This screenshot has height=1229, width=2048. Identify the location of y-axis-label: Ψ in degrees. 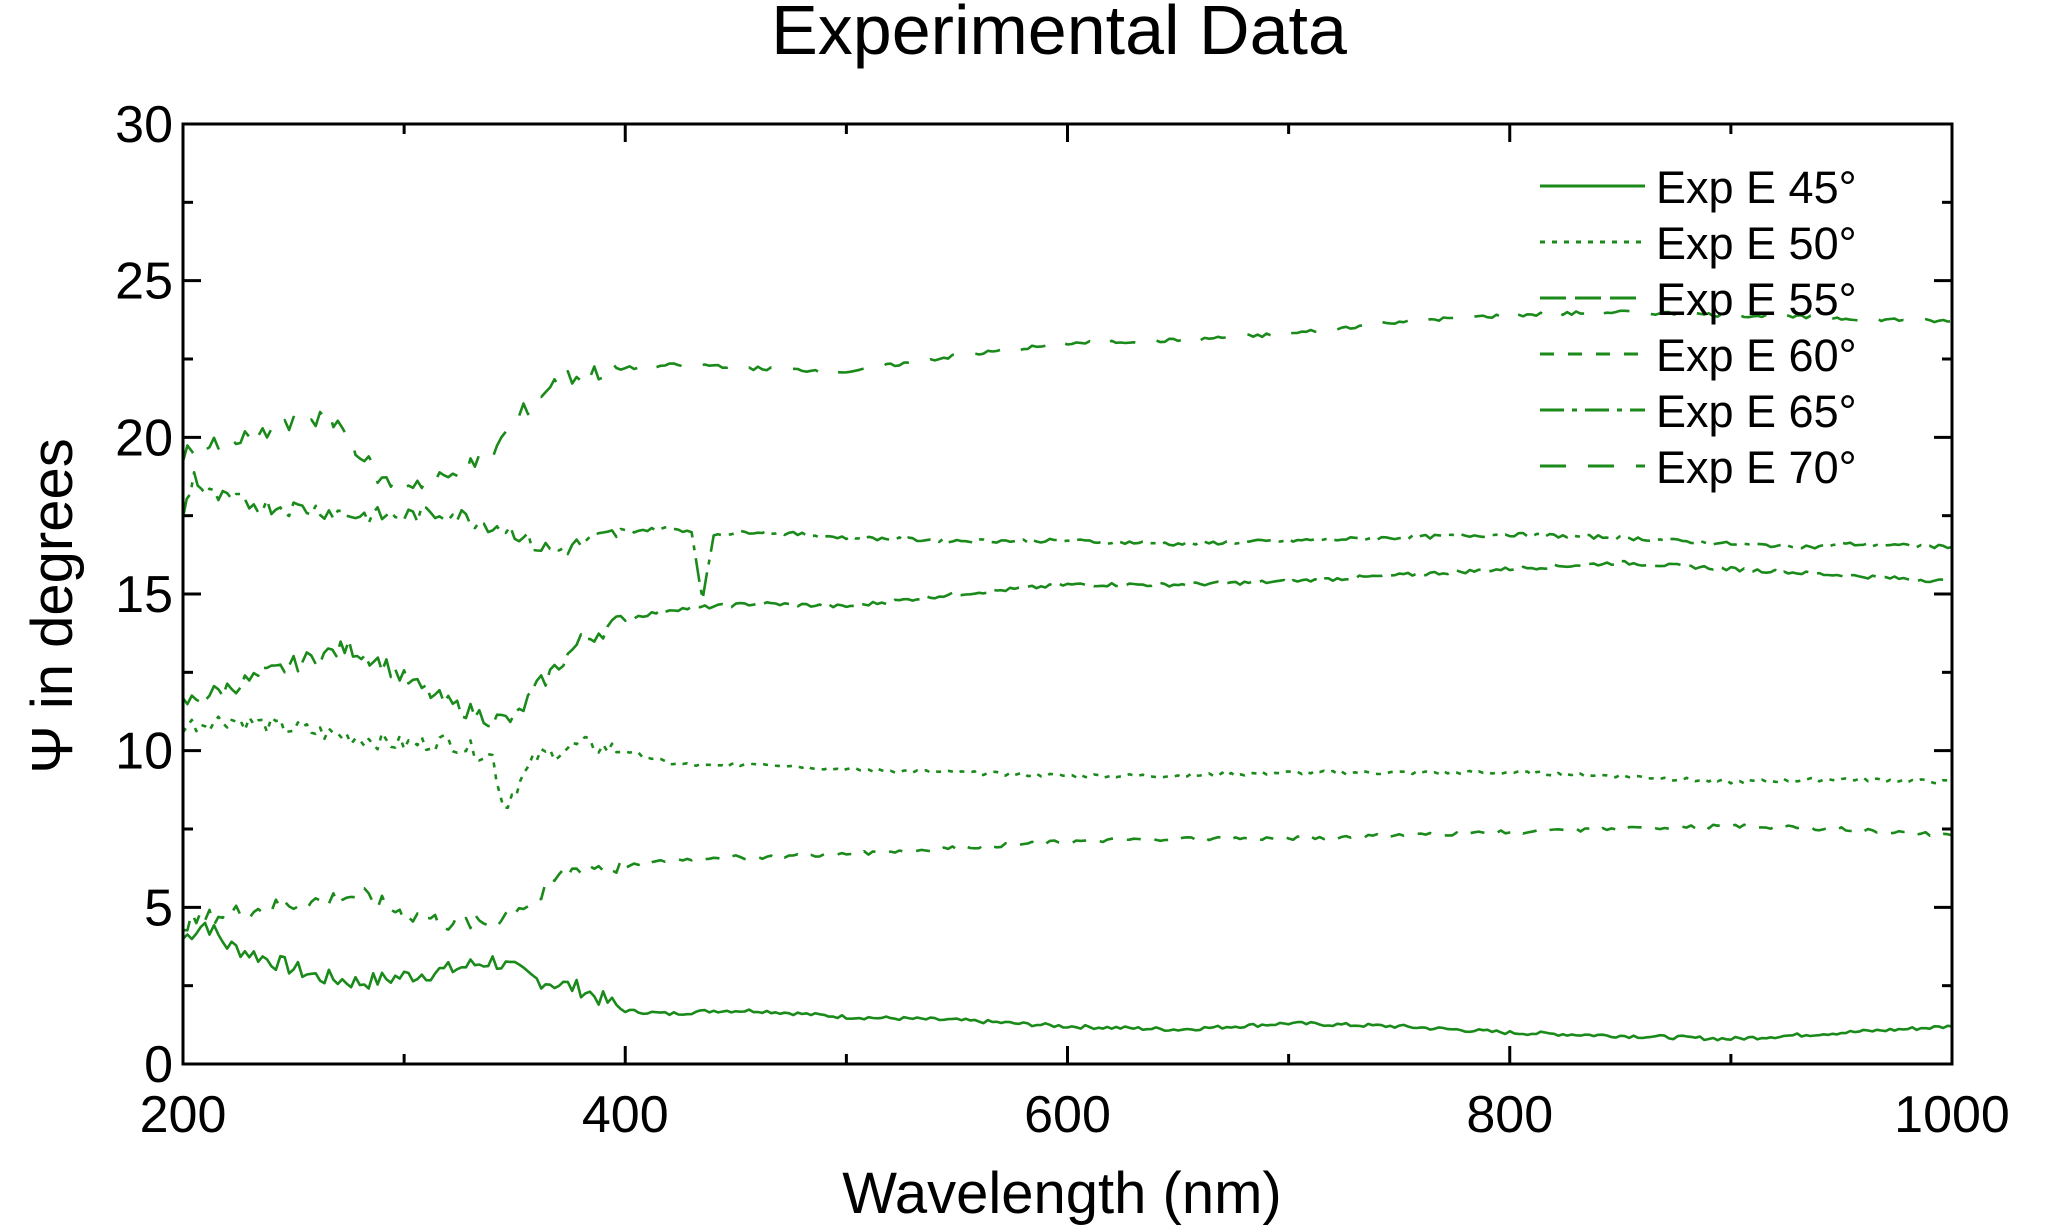
(52, 605).